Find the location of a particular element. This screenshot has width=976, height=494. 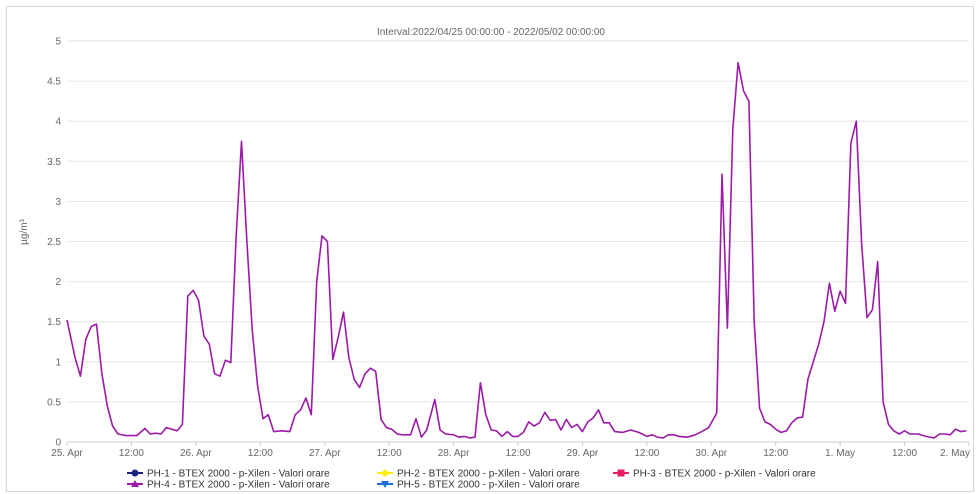

y-axis-label: µg/m³ is located at coordinates (24, 231).